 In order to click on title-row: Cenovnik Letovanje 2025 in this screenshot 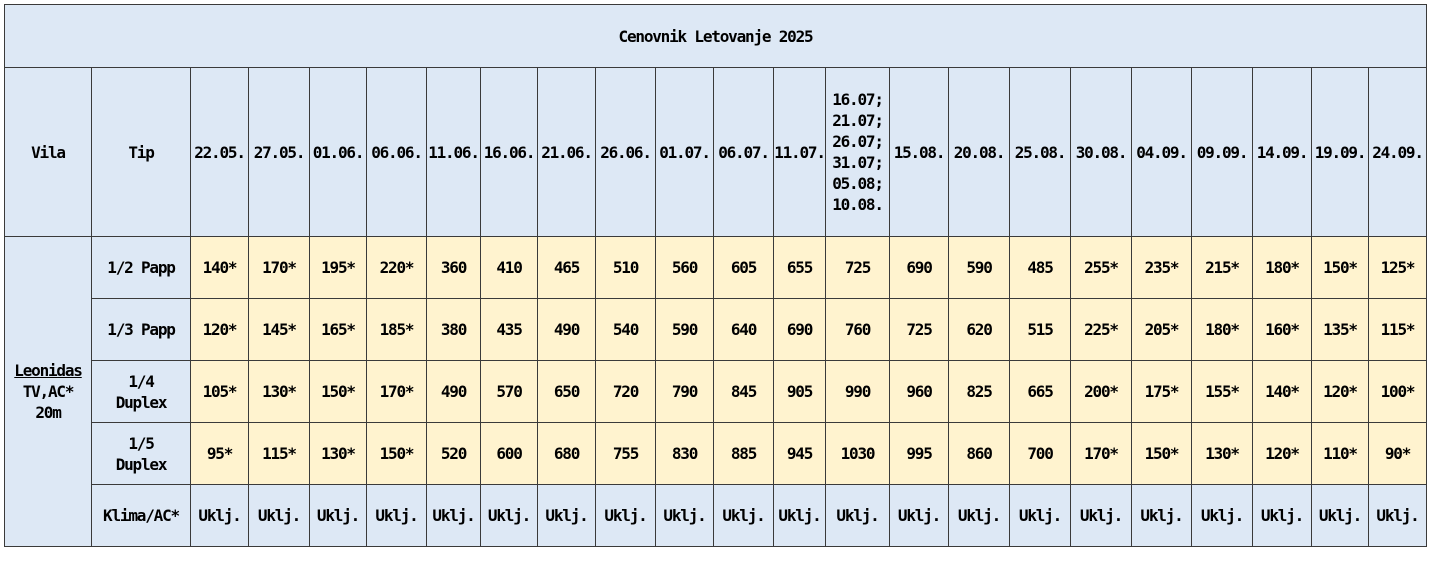, I will do `click(715, 36)`.